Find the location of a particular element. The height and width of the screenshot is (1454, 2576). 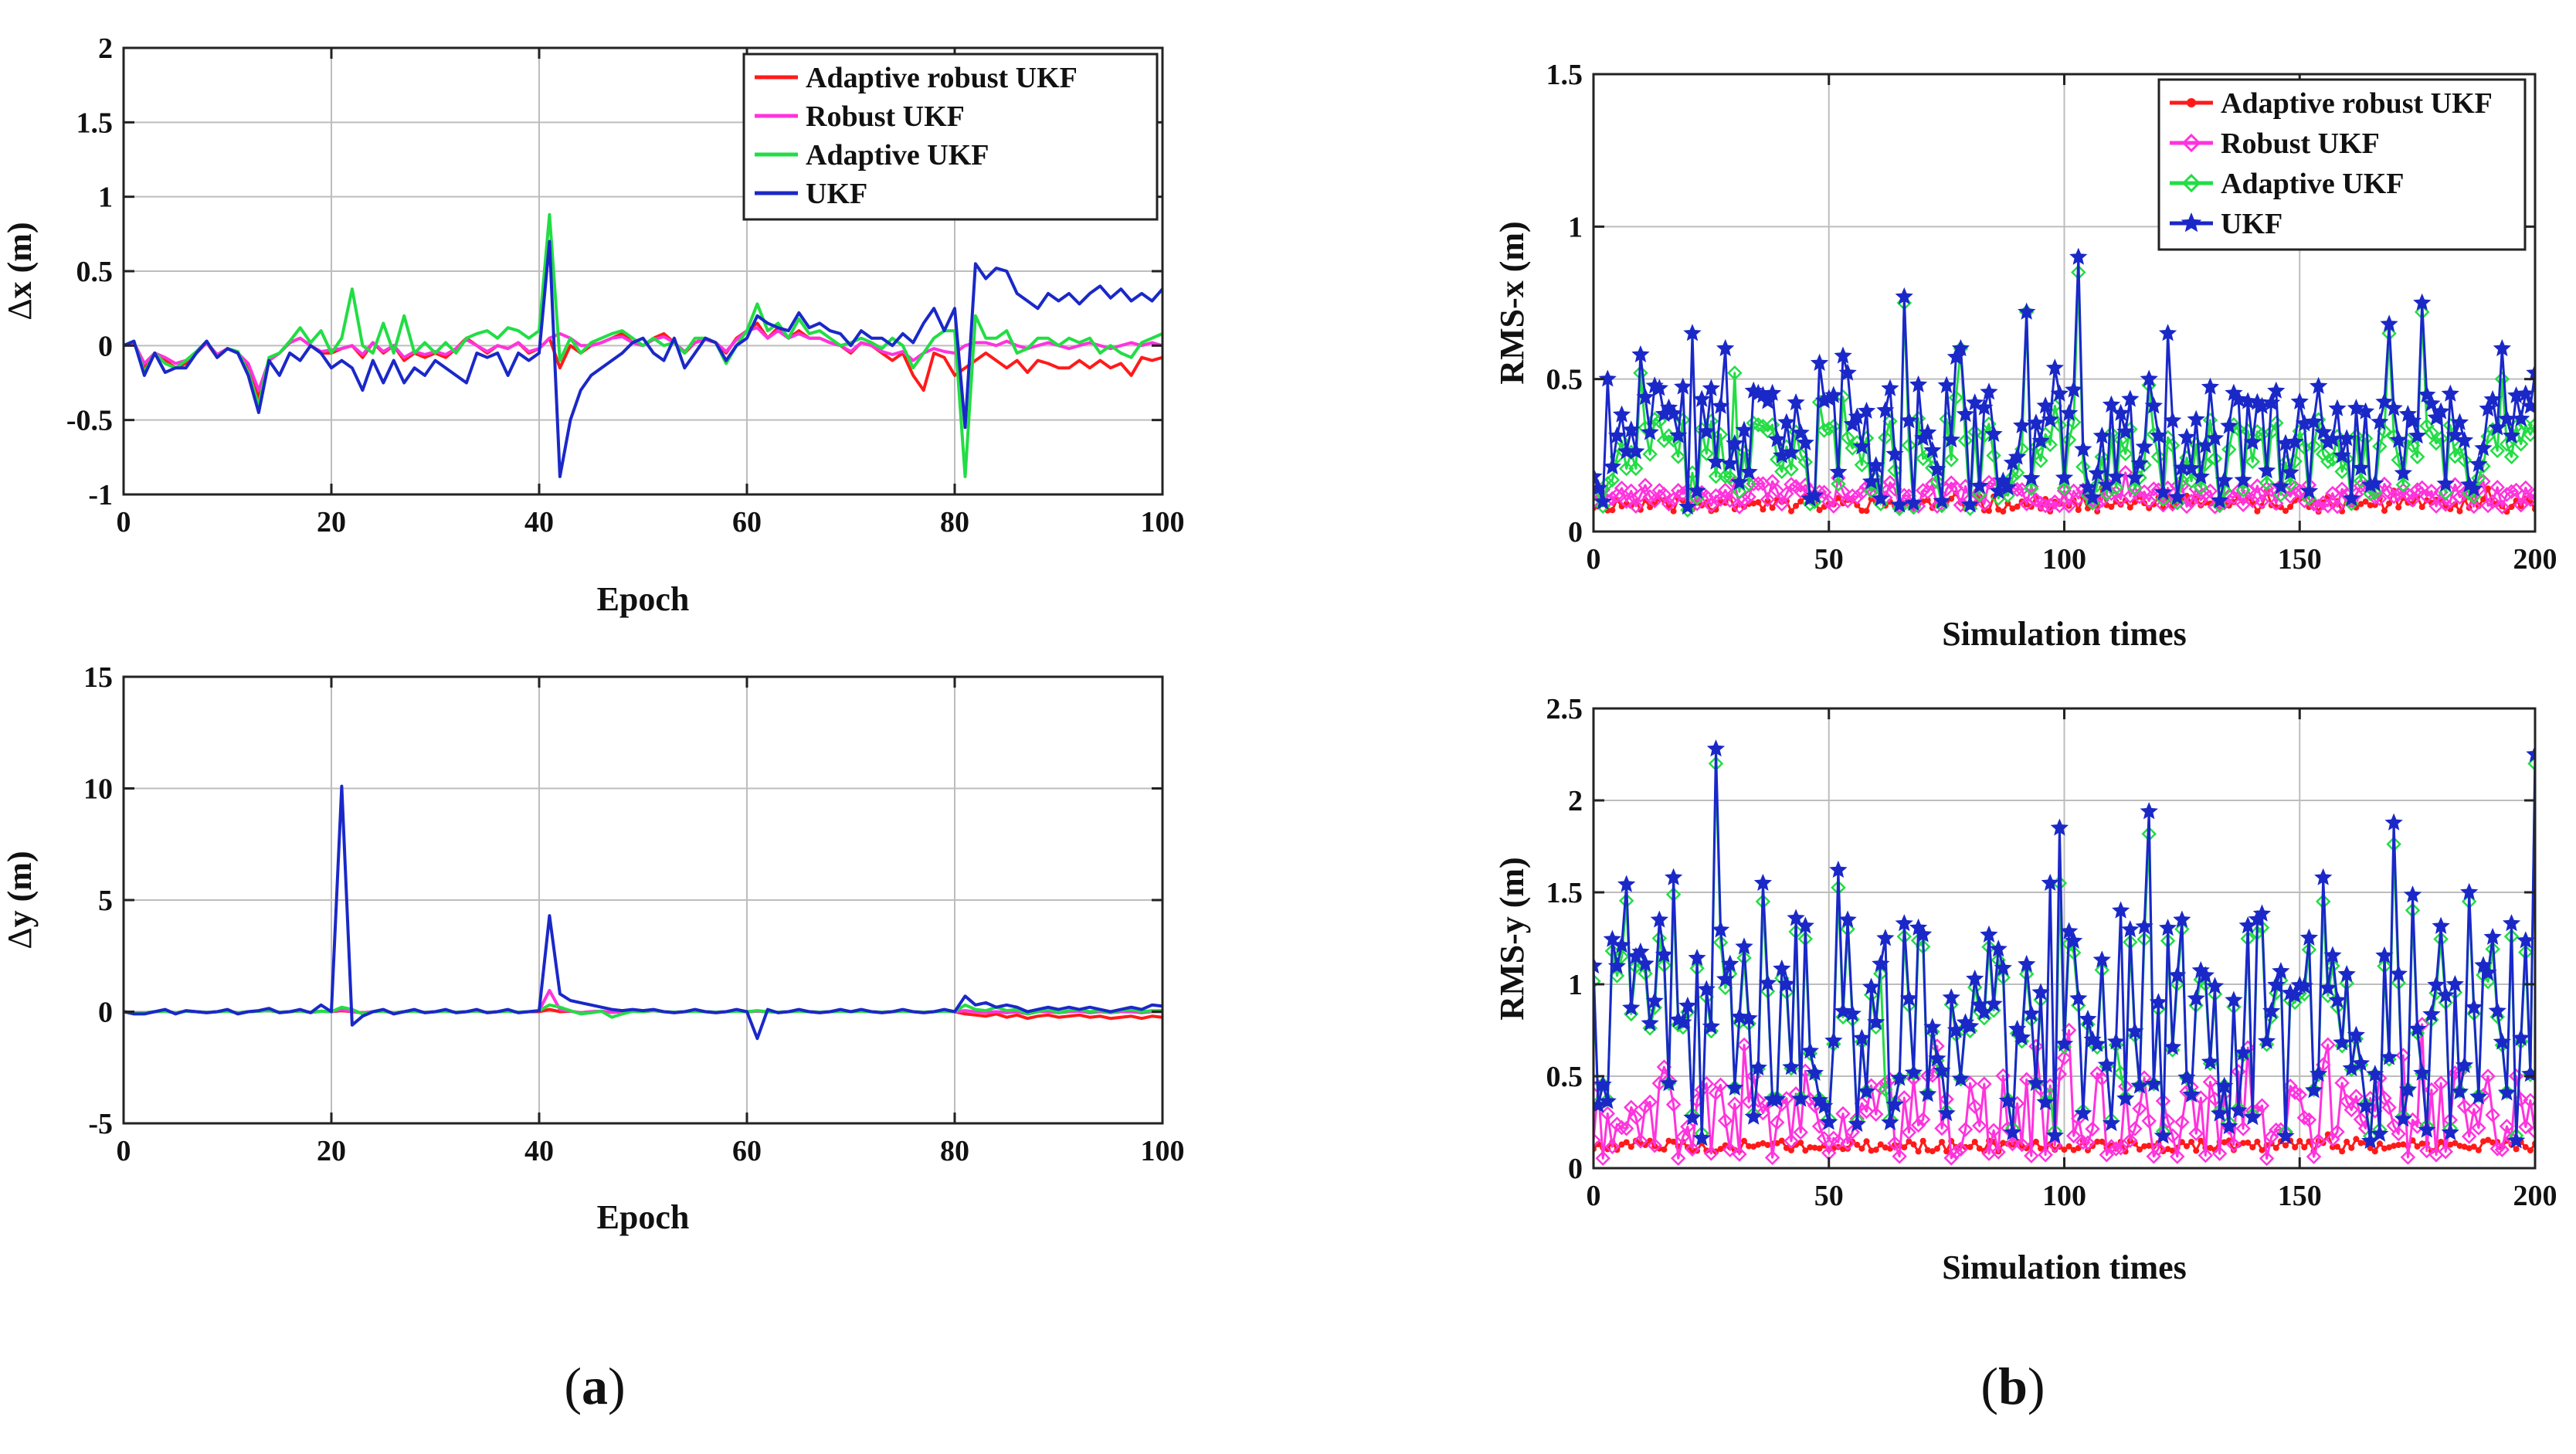

x-tick-label: 200 is located at coordinates (2535, 559).